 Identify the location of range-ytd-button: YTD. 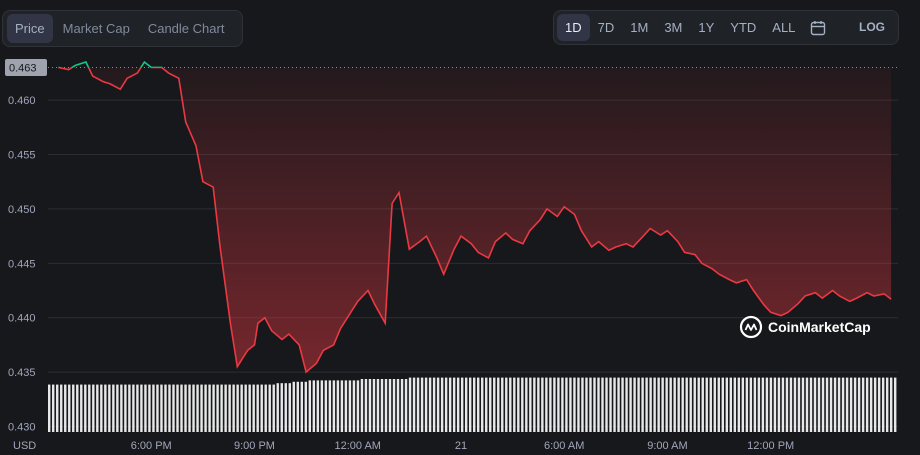
(743, 27).